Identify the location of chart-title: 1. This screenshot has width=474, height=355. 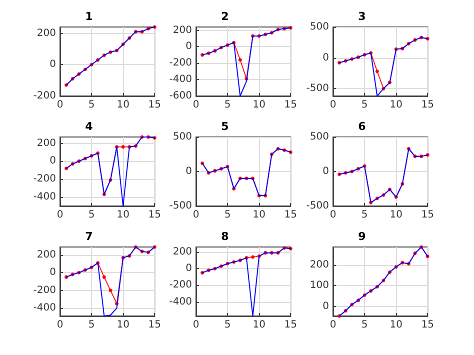
(89, 16).